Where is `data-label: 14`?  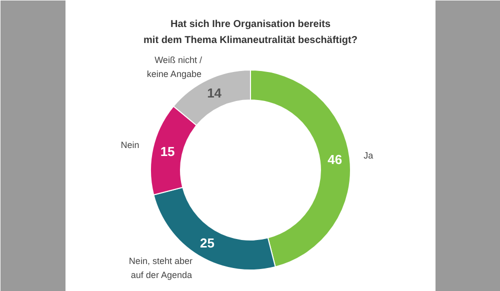 data-label: 14 is located at coordinates (214, 93).